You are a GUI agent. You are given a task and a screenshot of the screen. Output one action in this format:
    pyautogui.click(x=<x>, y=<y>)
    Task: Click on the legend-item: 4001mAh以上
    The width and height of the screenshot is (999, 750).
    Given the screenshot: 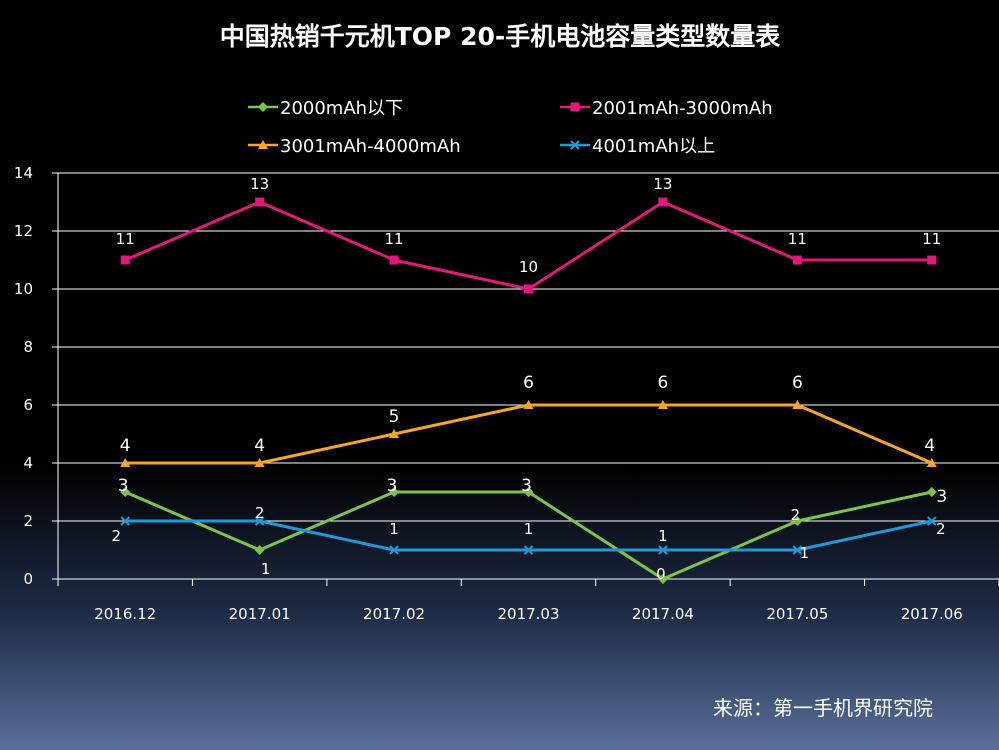 What is the action you would take?
    pyautogui.click(x=637, y=146)
    